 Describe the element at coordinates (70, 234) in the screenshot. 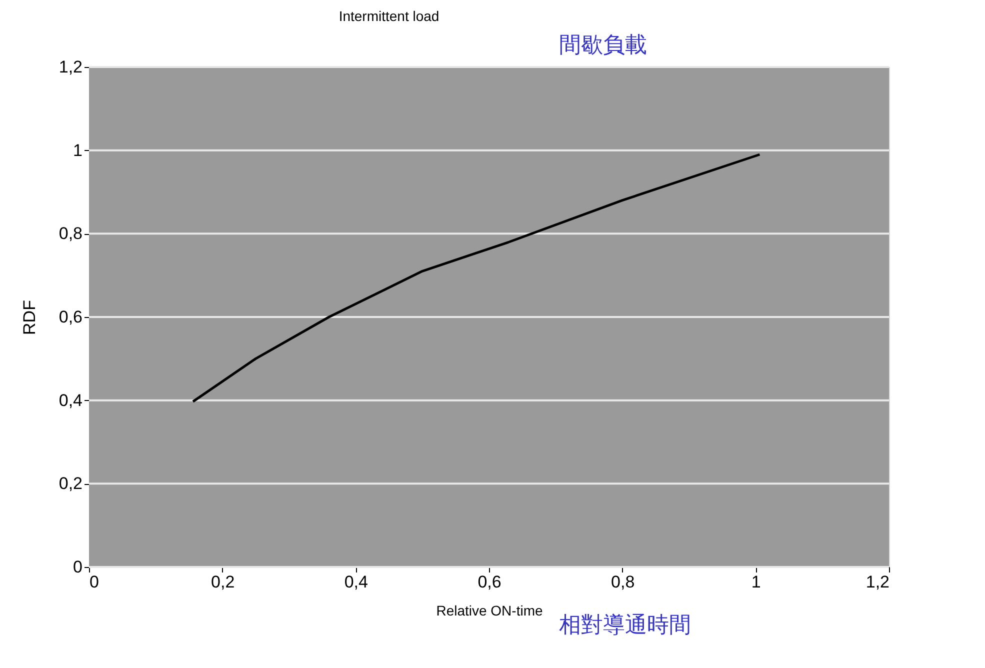

I see `y-tick-label: 0,8` at that location.